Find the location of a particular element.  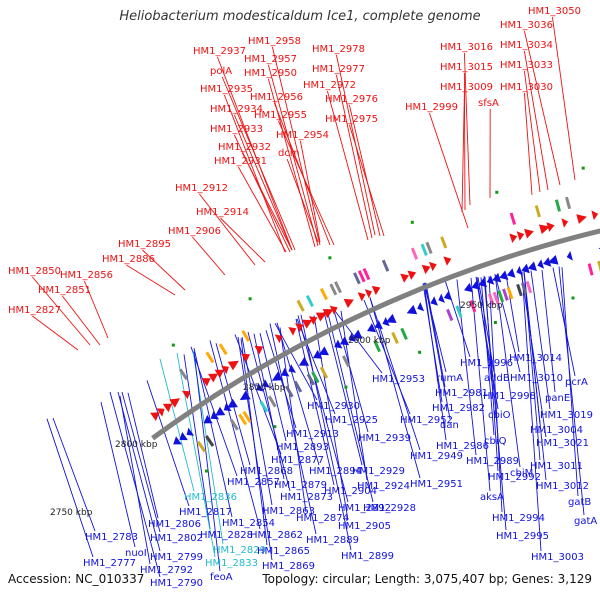

gene-label-forward: HM1_2906 is located at coordinates (194, 231).